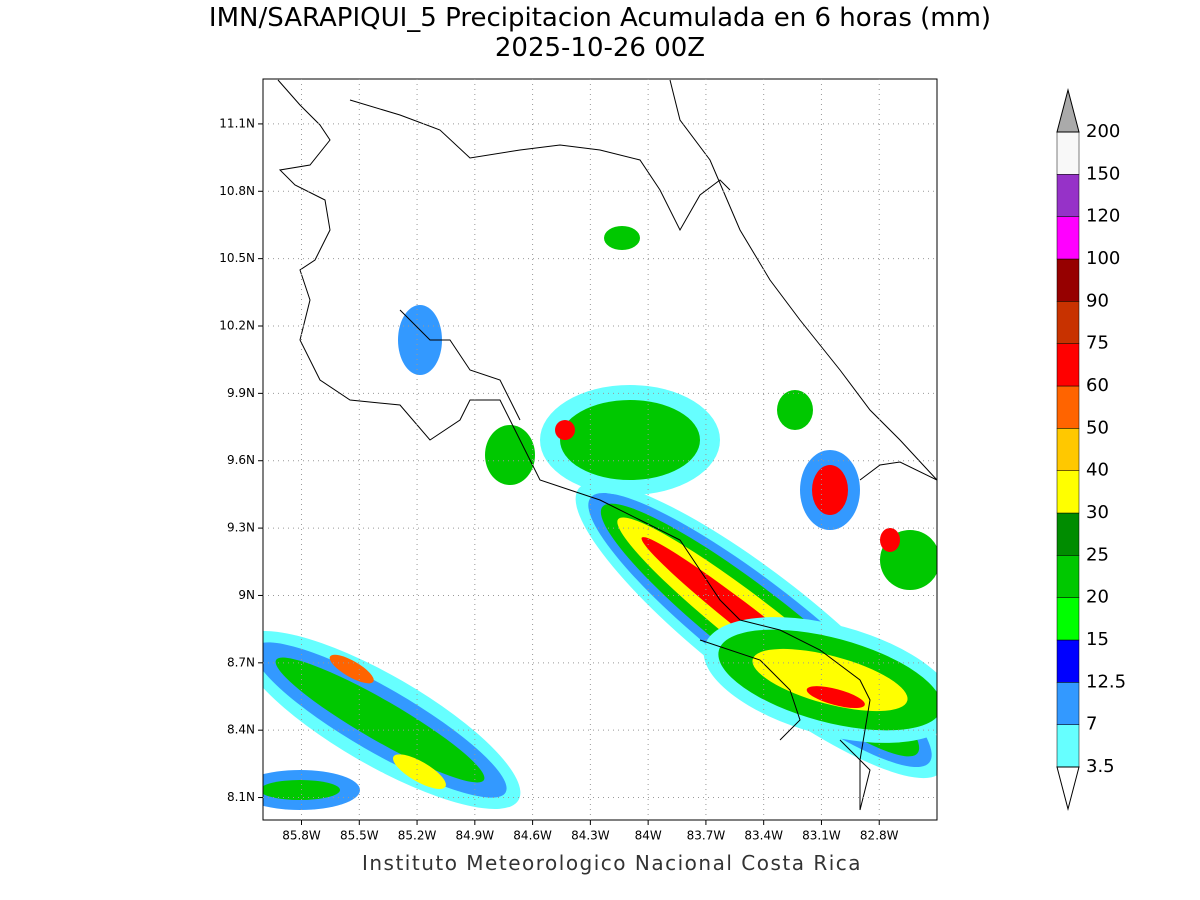  Describe the element at coordinates (237, 191) in the screenshot. I see `y-tick-label: 10.8N` at that location.